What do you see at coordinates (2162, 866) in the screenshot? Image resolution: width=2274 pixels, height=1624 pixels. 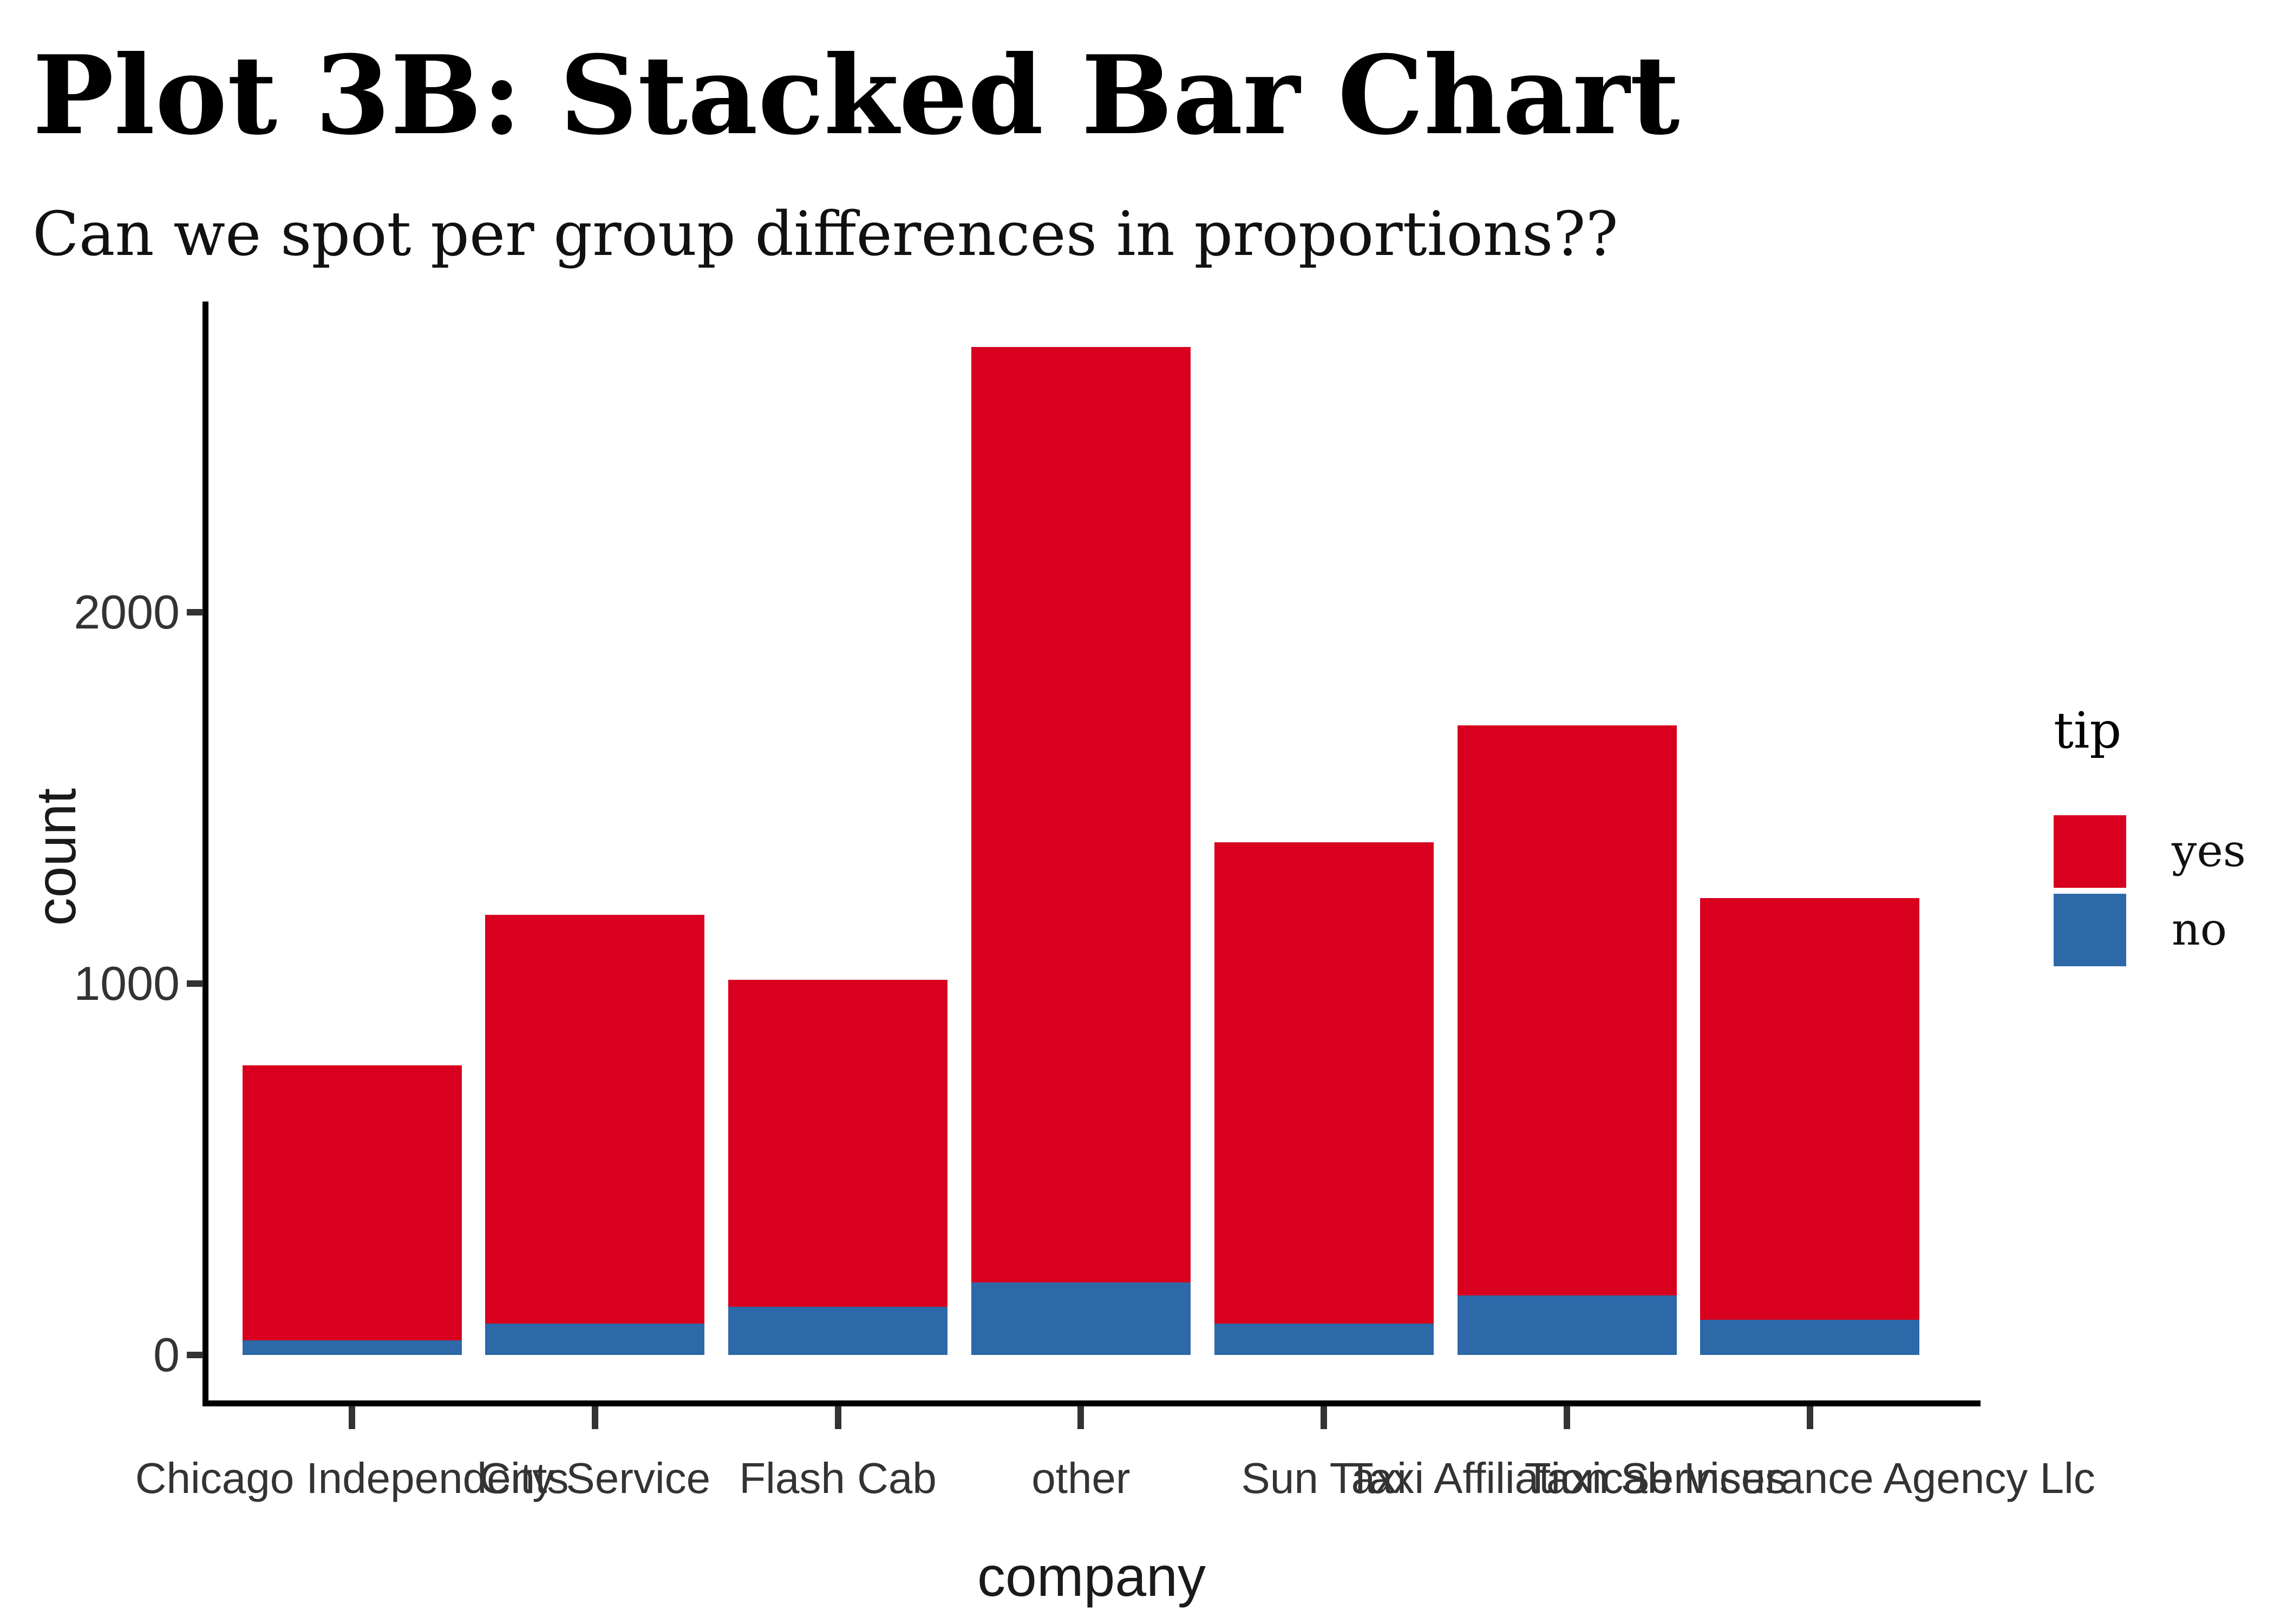 I see `legend: tip yes no` at bounding box center [2162, 866].